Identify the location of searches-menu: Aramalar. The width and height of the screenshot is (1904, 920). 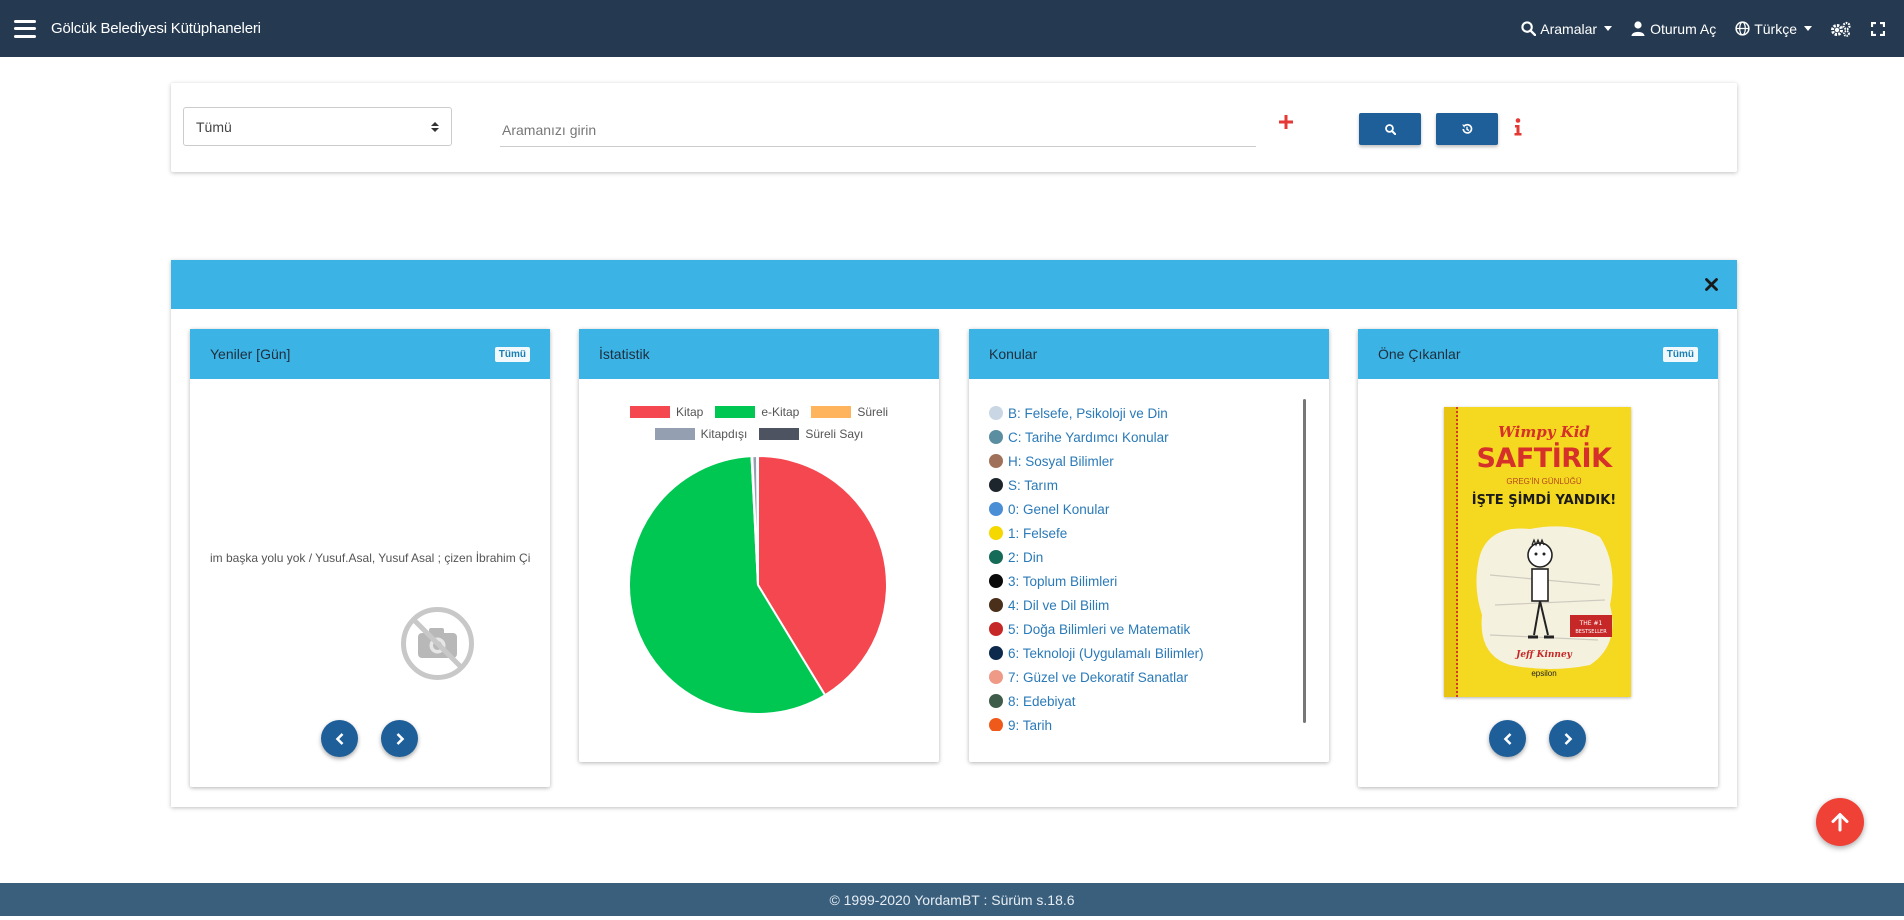
(1566, 28).